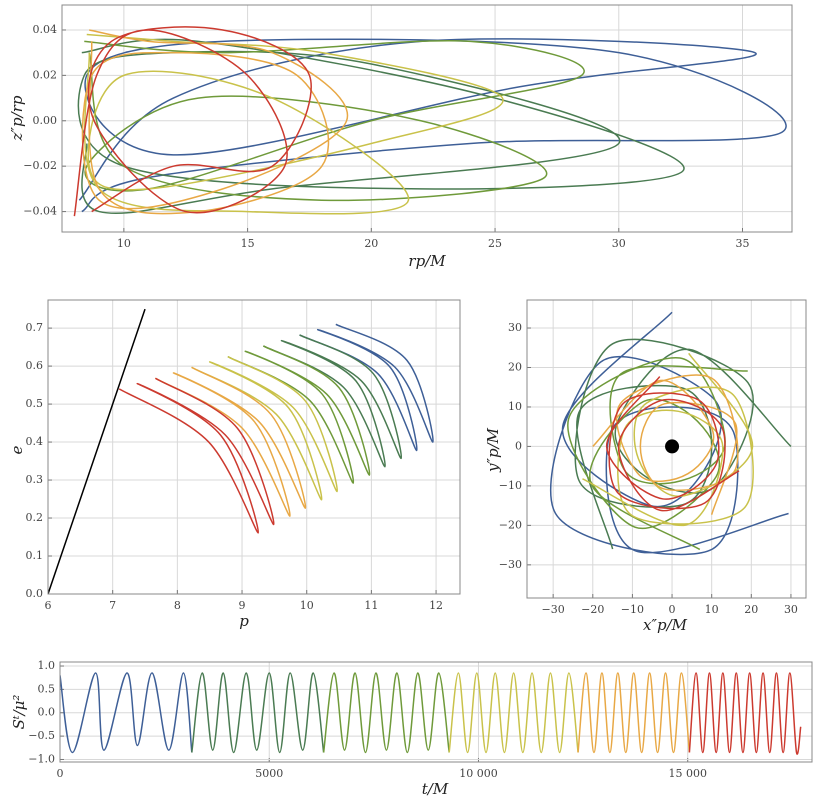  I want to click on y-tick-label: 0.4, so click(35, 441).